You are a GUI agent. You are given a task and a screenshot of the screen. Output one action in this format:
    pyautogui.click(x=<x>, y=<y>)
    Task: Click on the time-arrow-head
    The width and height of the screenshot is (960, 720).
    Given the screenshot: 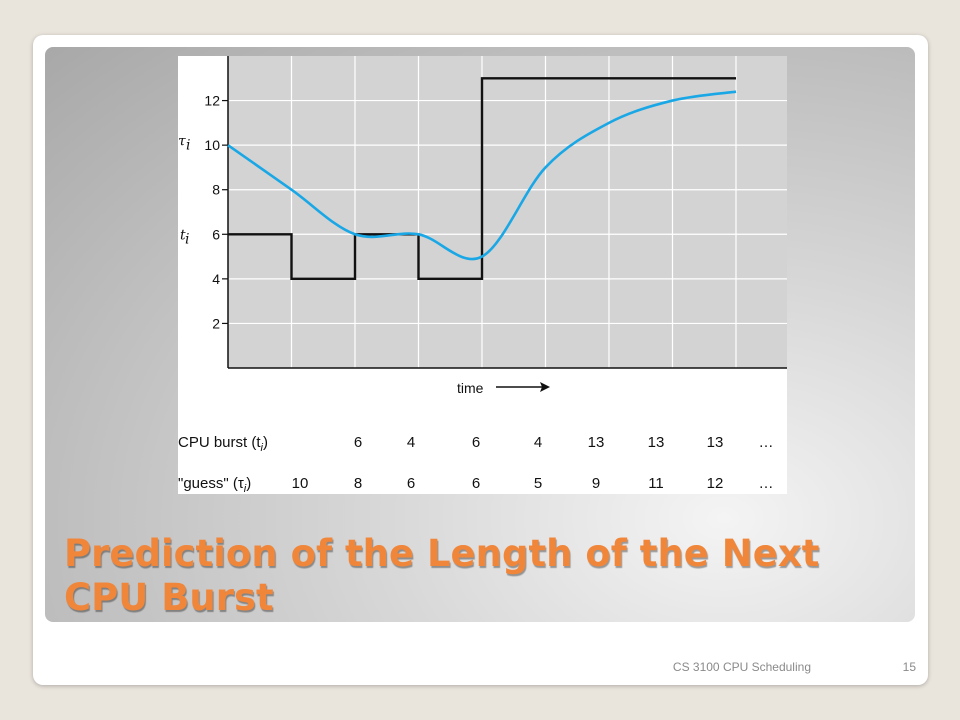 What is the action you would take?
    pyautogui.click(x=545, y=387)
    